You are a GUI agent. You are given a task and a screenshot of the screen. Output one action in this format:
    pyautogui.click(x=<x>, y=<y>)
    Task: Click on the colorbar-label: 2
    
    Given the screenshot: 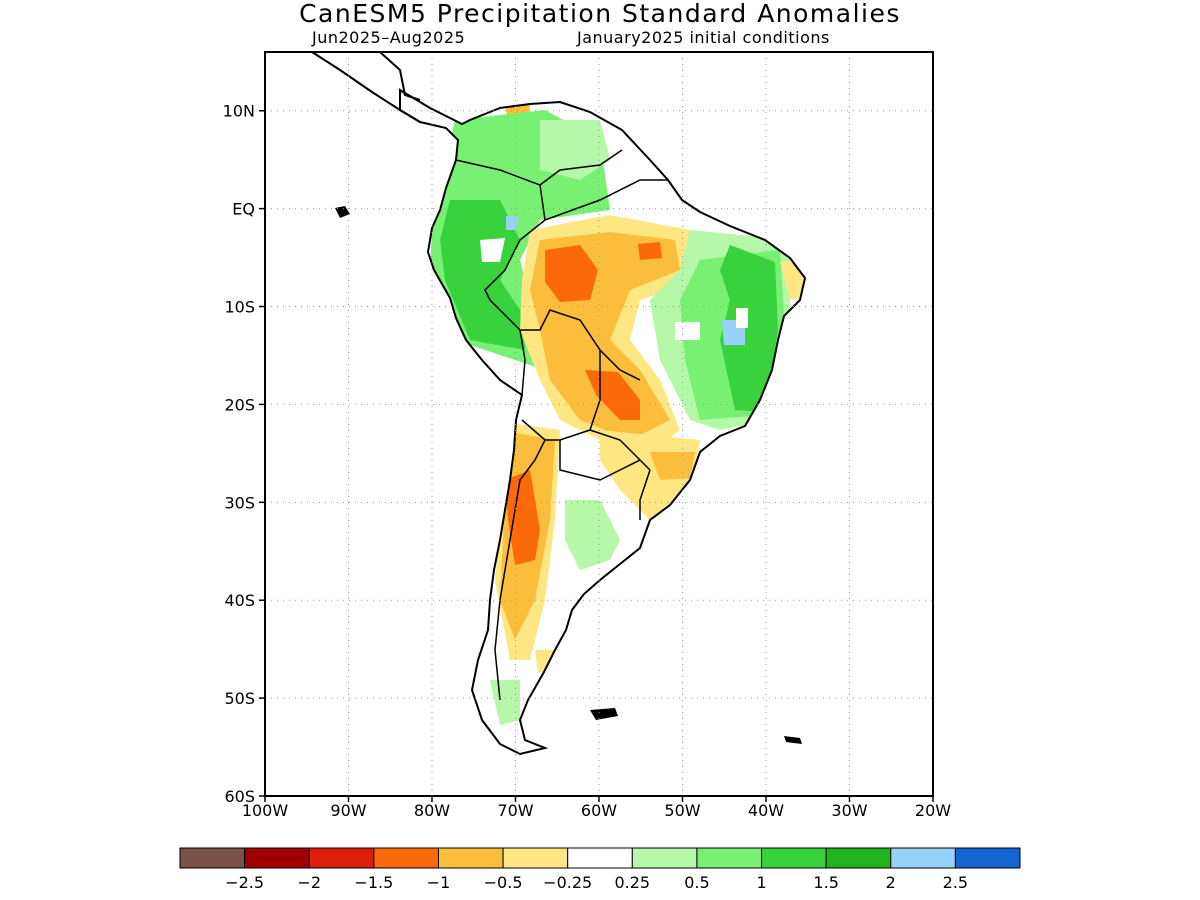 What is the action you would take?
    pyautogui.click(x=891, y=882)
    